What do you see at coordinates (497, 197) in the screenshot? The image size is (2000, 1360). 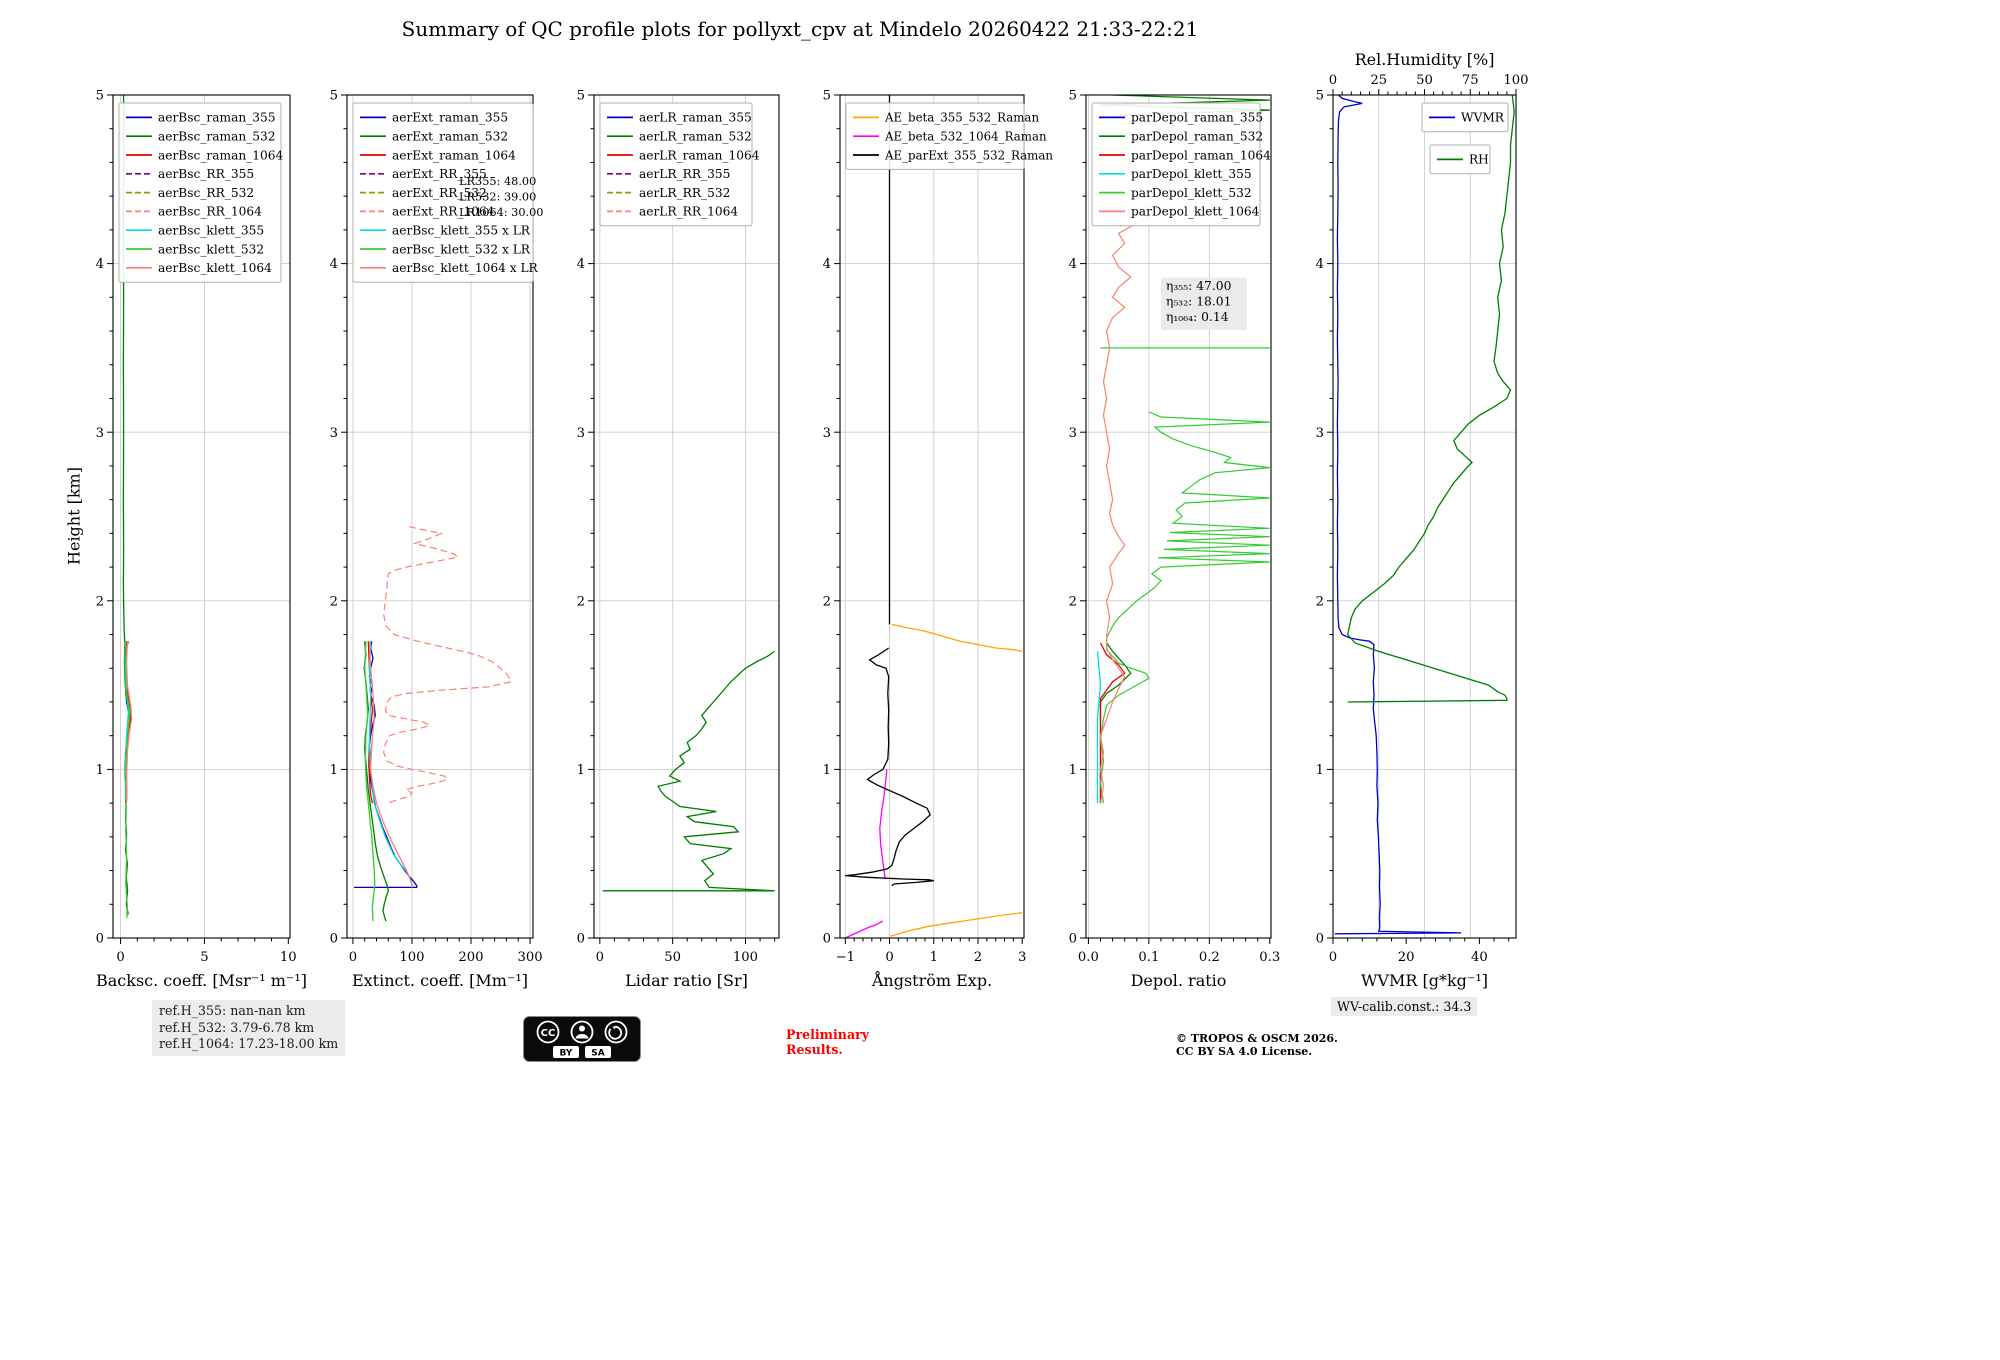 I see `svg-text: LR532: 39.00` at bounding box center [497, 197].